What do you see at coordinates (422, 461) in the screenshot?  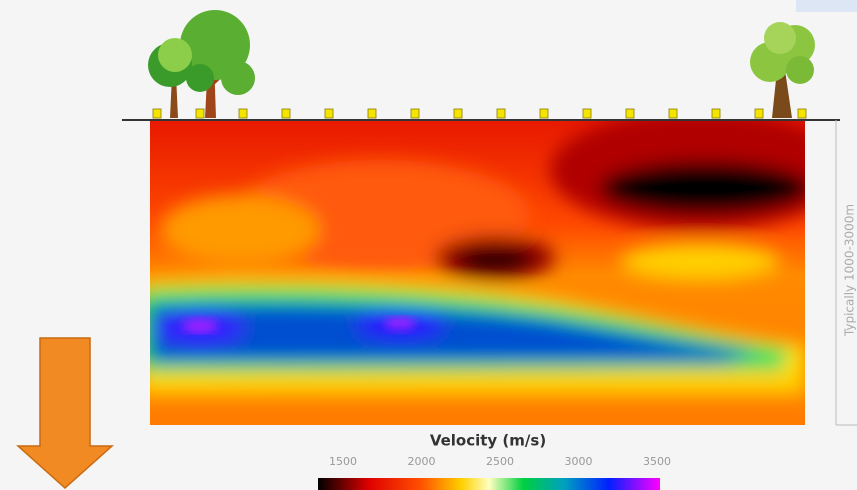 I see `colorbar-tick-label: 2000` at bounding box center [422, 461].